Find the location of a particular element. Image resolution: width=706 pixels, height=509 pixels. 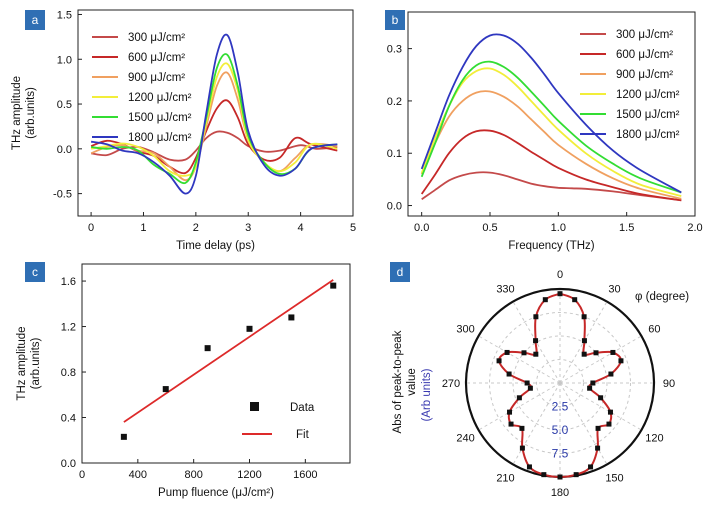

angle-tick-label: 240 is located at coordinates (465, 439).